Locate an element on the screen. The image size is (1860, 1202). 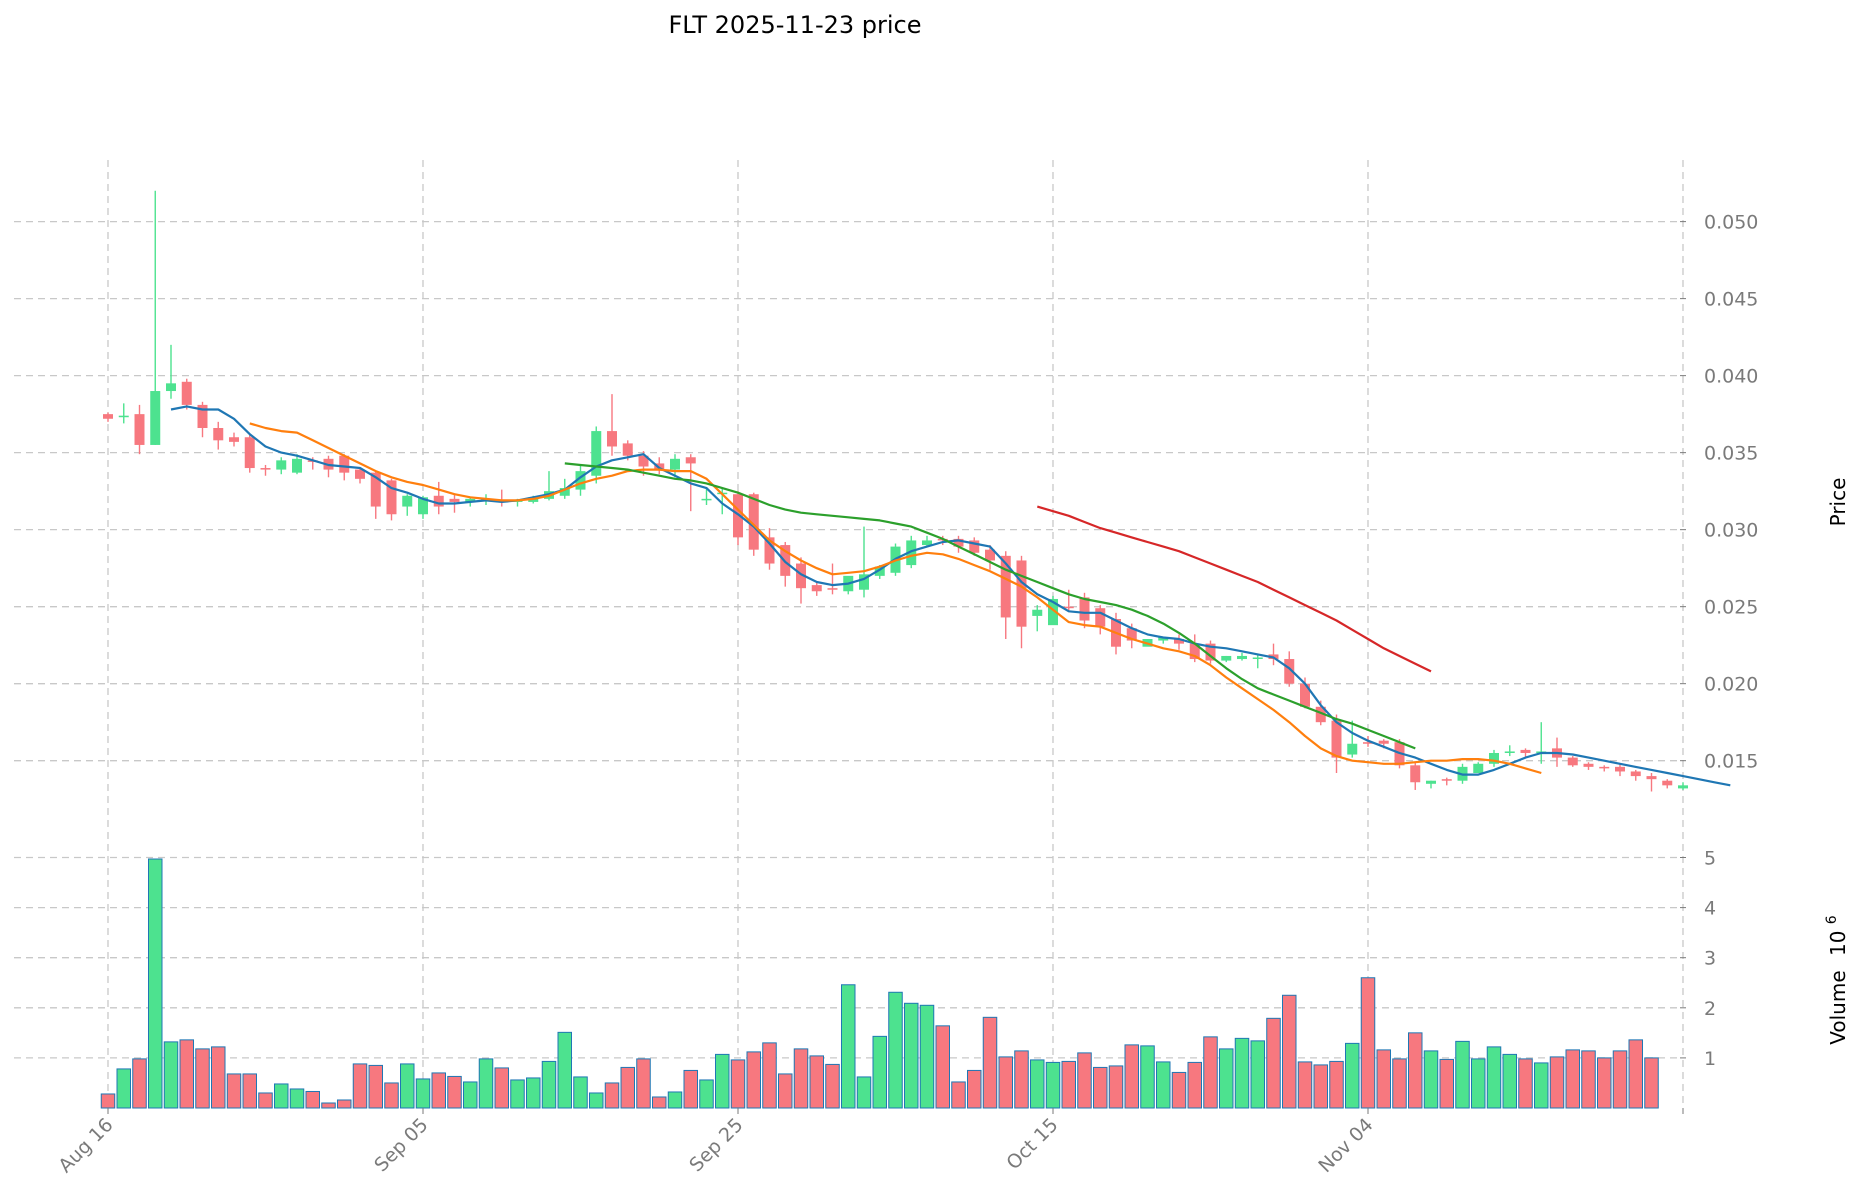
x-tick-label-4: Nov 04 is located at coordinates (1345, 1145).